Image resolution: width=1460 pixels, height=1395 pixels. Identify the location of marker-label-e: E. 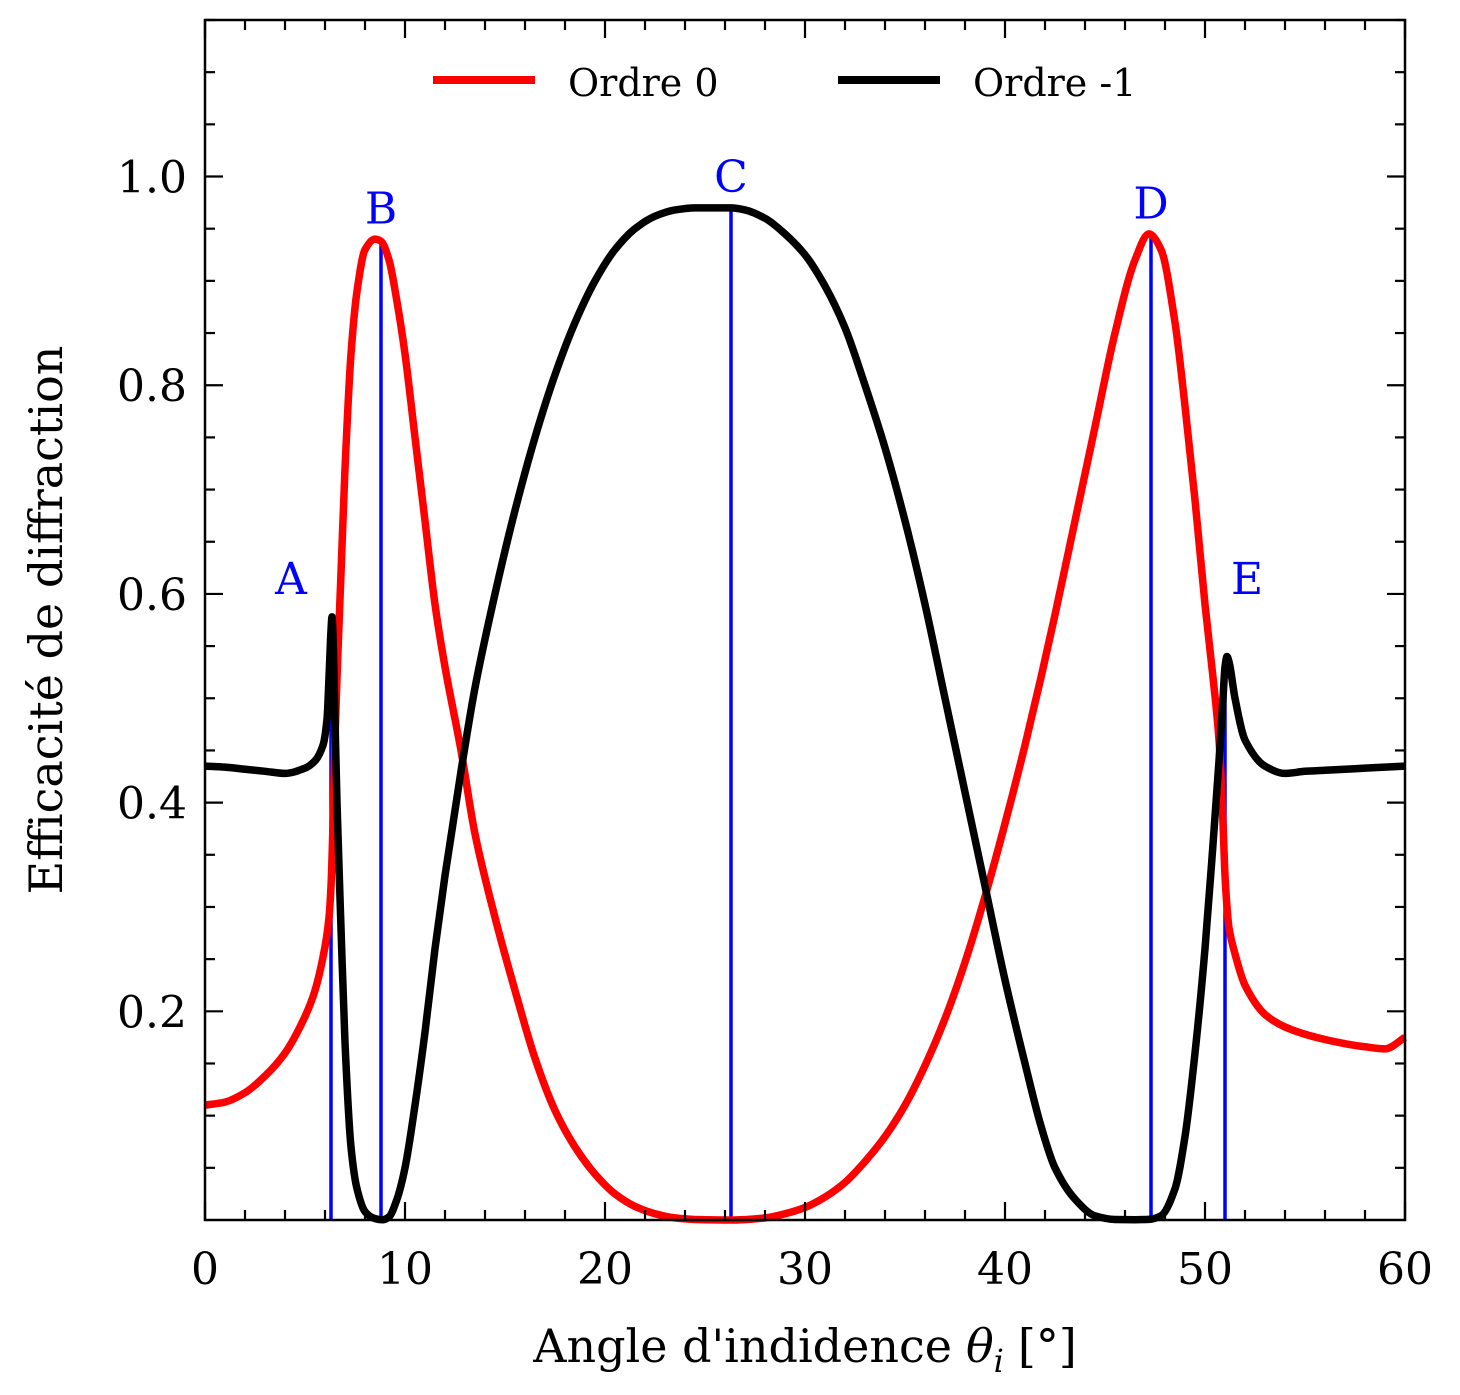
(1247, 579).